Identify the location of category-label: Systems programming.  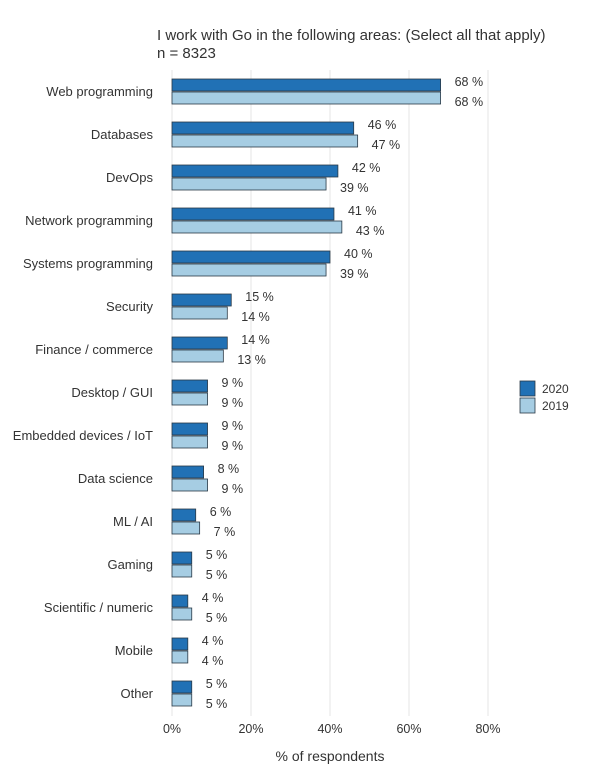
(88, 263).